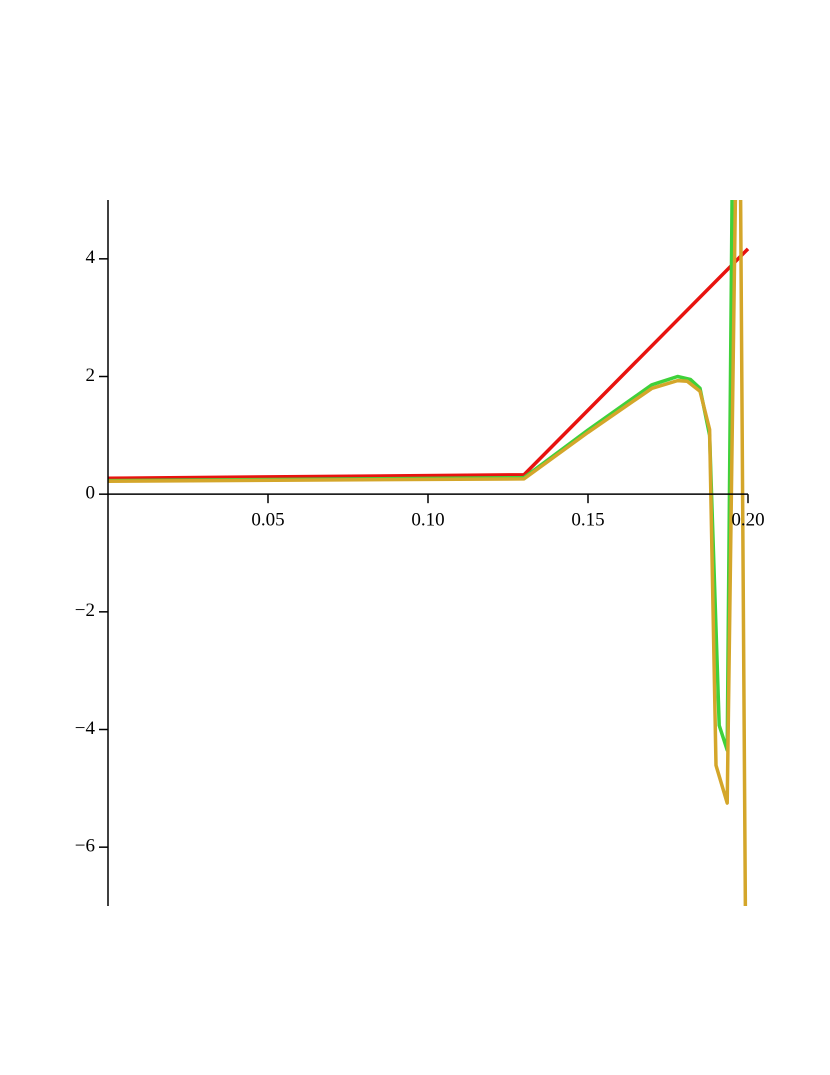  What do you see at coordinates (91, 493) in the screenshot?
I see `y-tick-label: 0` at bounding box center [91, 493].